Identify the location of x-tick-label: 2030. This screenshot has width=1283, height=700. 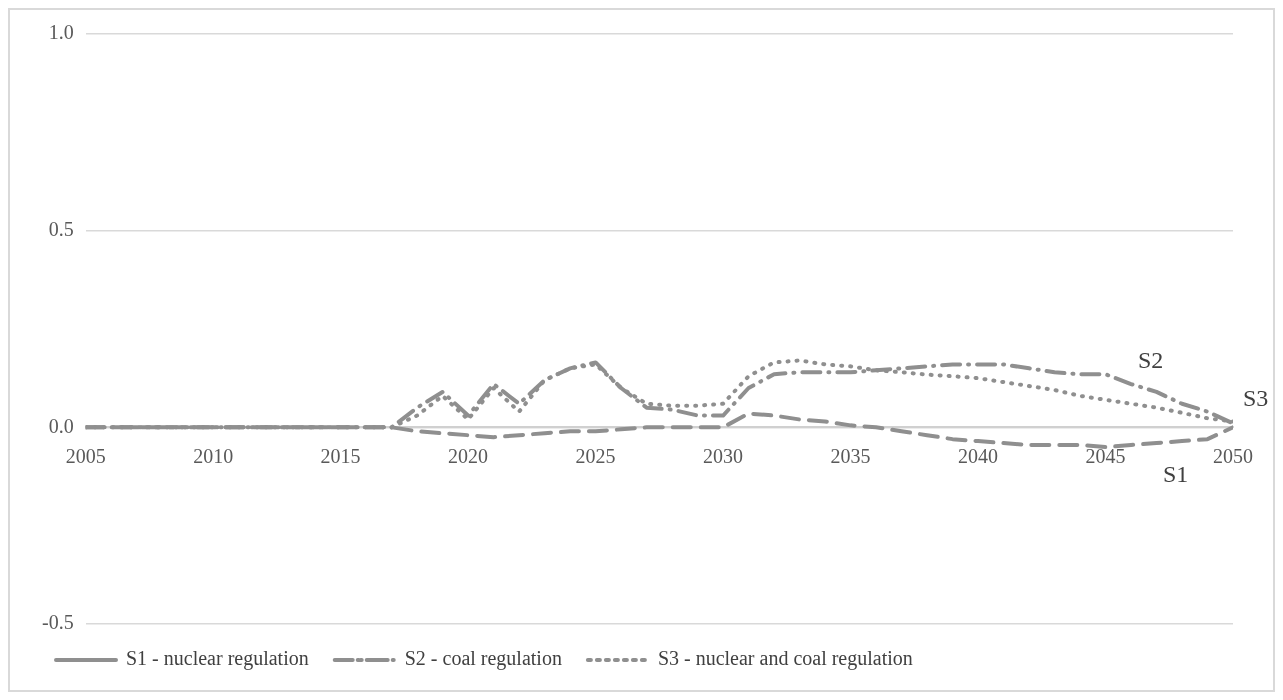
(723, 455).